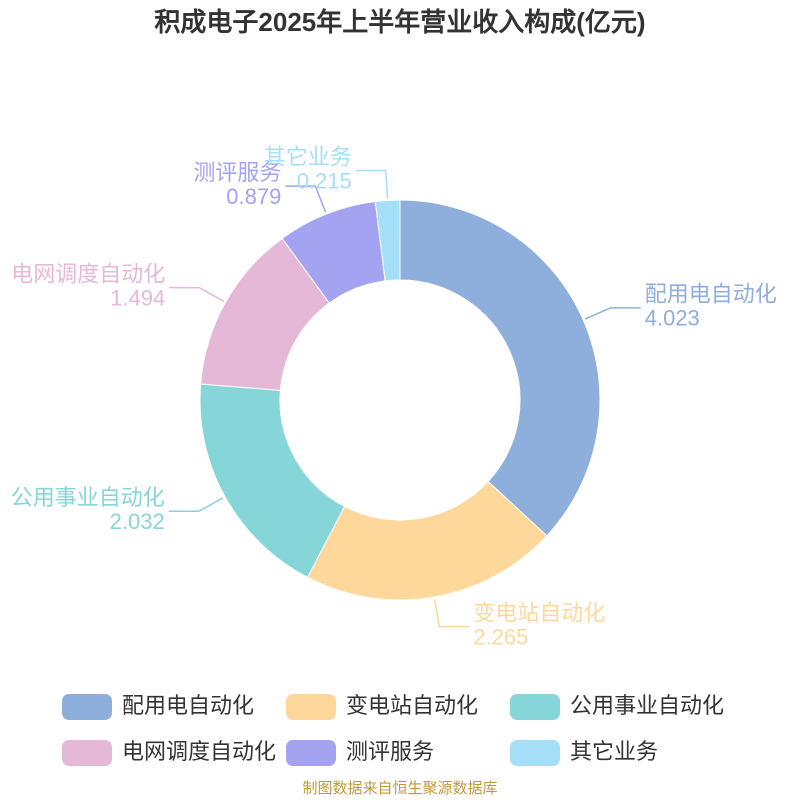 The width and height of the screenshot is (800, 800). Describe the element at coordinates (199, 751) in the screenshot. I see `legend-label: 电网调度自动化` at that location.